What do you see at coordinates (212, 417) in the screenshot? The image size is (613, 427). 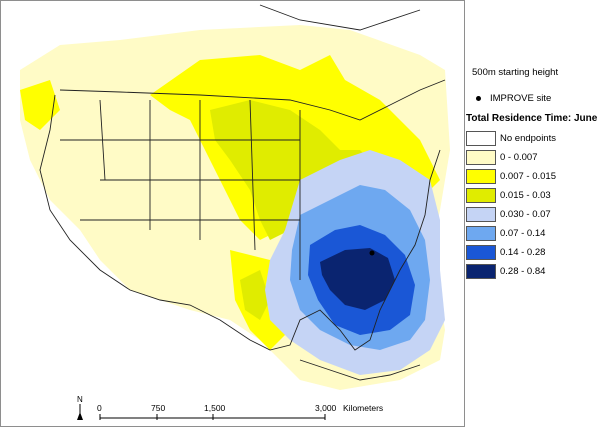 I see `scale-bar` at bounding box center [212, 417].